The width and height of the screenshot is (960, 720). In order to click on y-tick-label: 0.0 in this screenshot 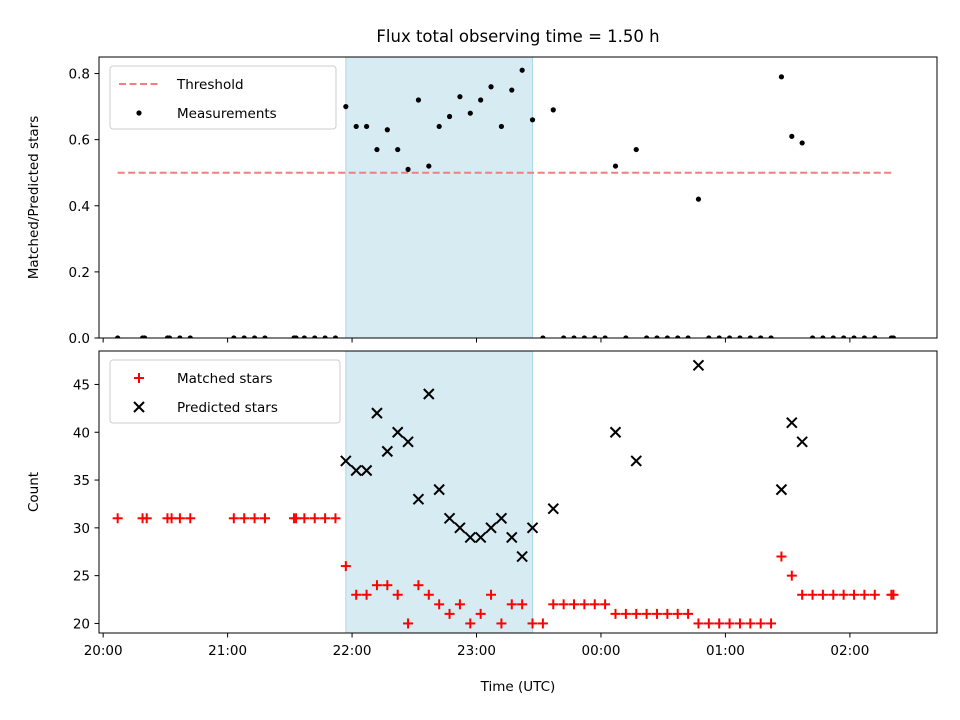, I will do `click(79, 339)`.